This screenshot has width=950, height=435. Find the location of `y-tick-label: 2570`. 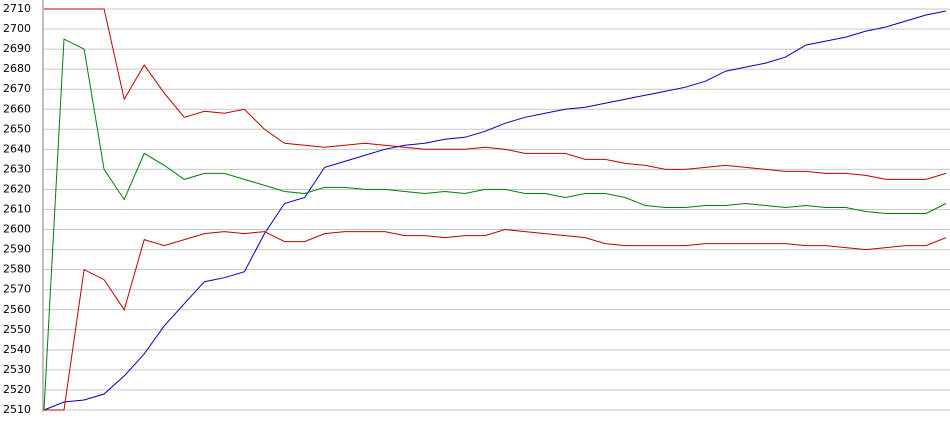

y-tick-label: 2570 is located at coordinates (17, 289).